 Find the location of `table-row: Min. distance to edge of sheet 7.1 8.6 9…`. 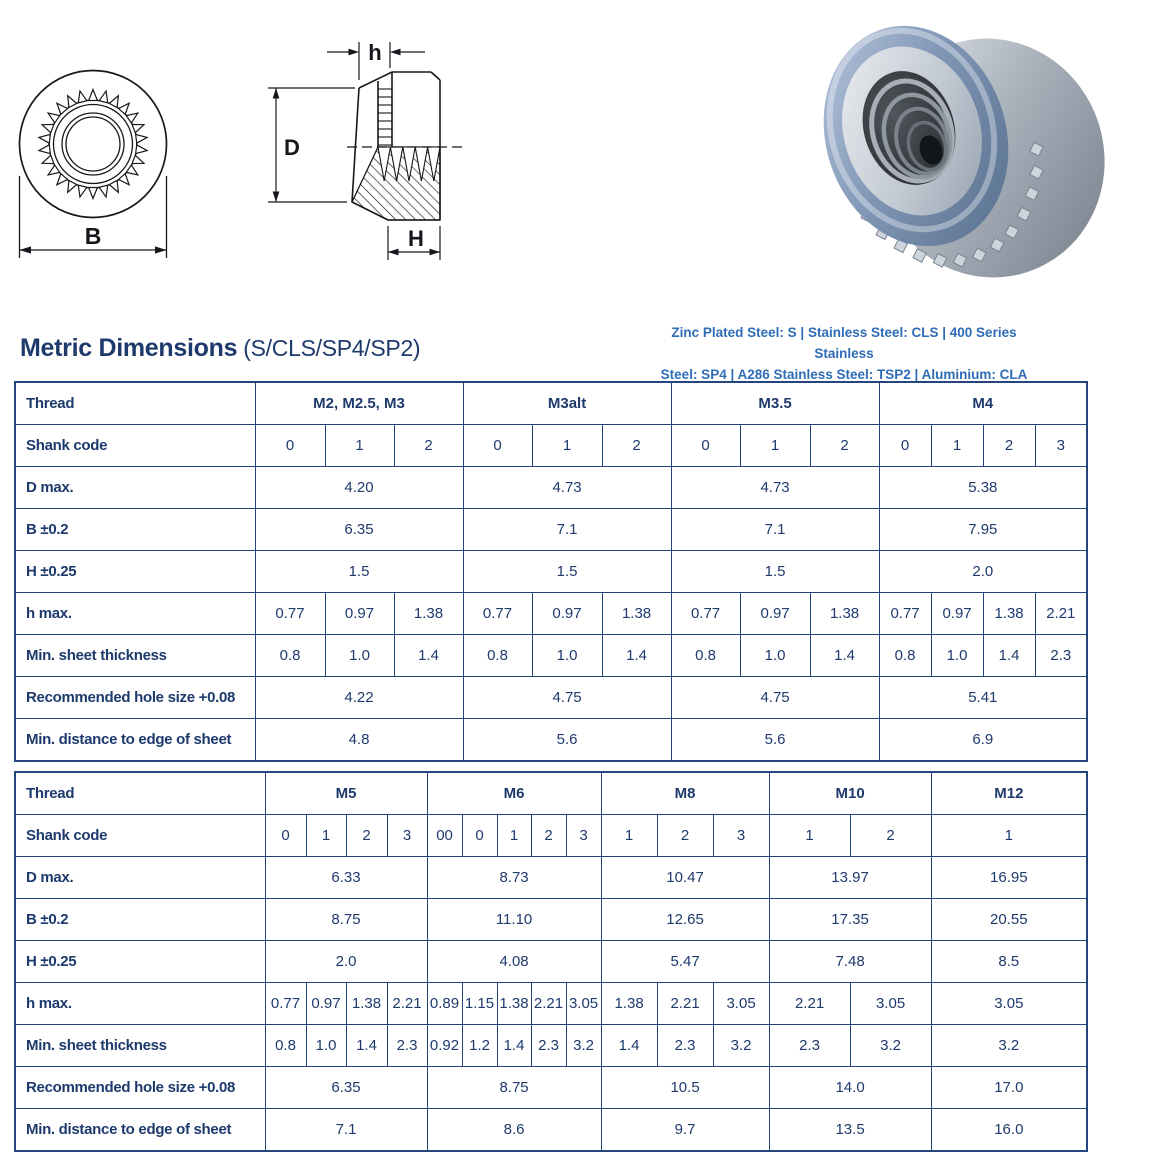

table-row: Min. distance to edge of sheet 7.1 8.6 9… is located at coordinates (551, 1130).